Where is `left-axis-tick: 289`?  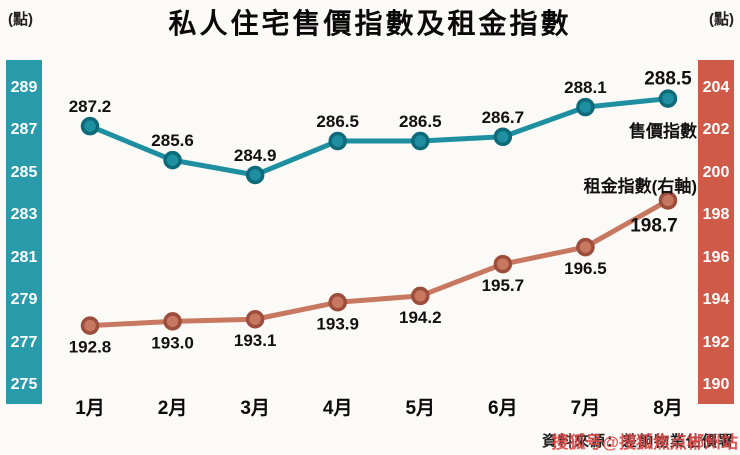
left-axis-tick: 289 is located at coordinates (24, 87).